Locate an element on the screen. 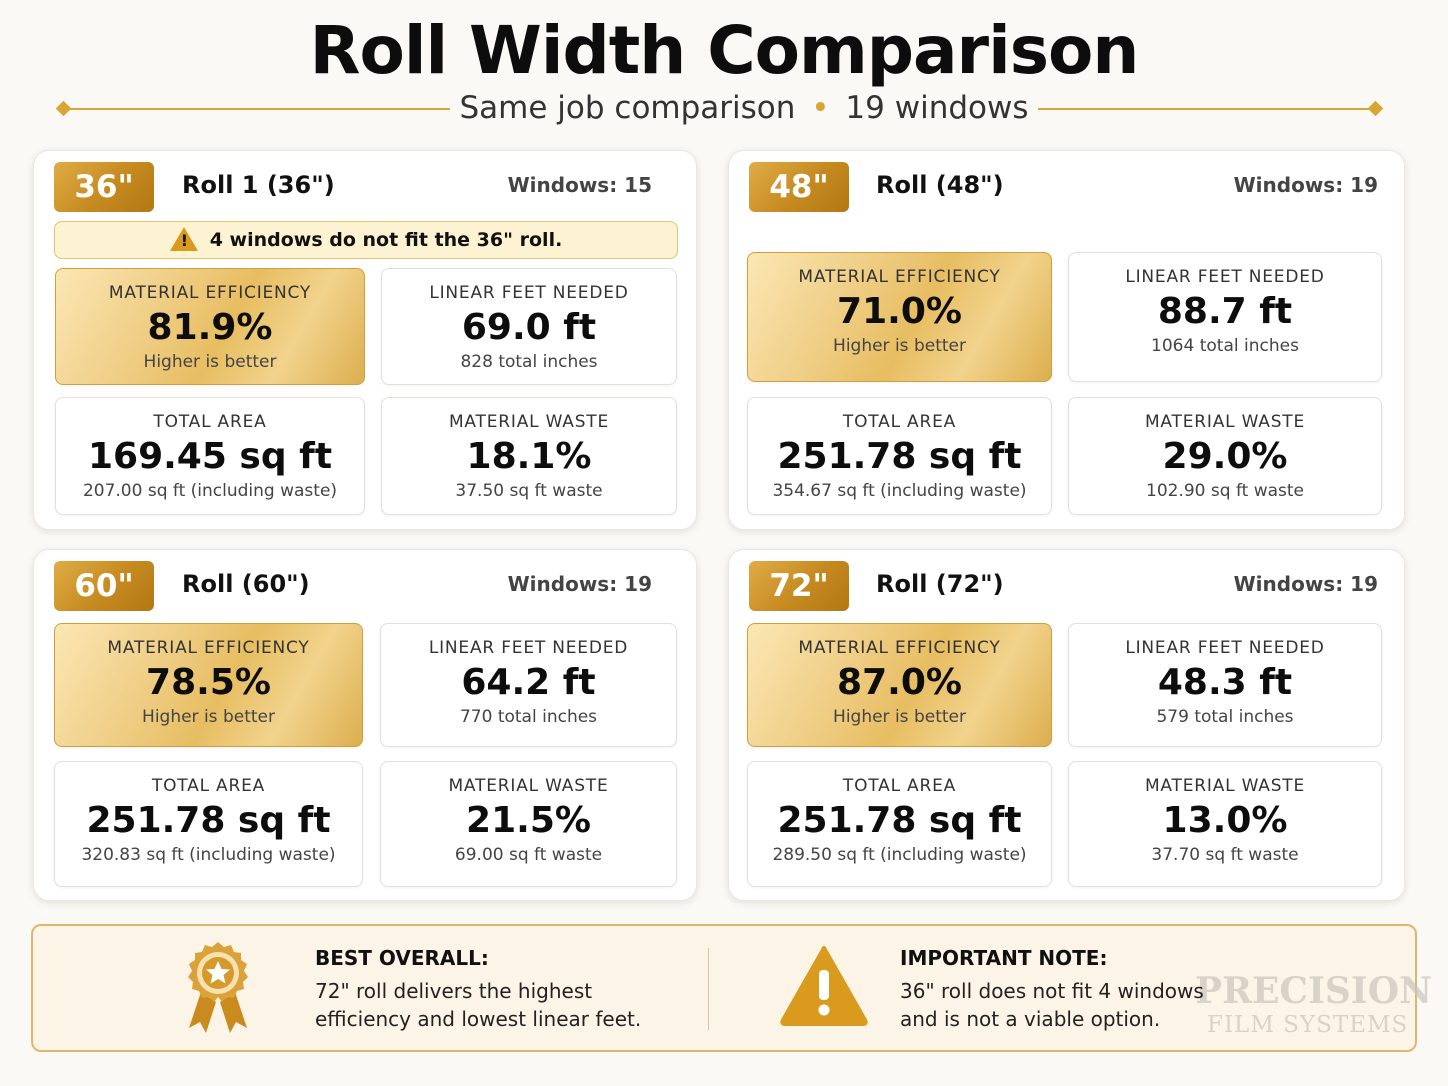 Image resolution: width=1448 pixels, height=1086 pixels. waste-value: 13.0% is located at coordinates (1225, 820).